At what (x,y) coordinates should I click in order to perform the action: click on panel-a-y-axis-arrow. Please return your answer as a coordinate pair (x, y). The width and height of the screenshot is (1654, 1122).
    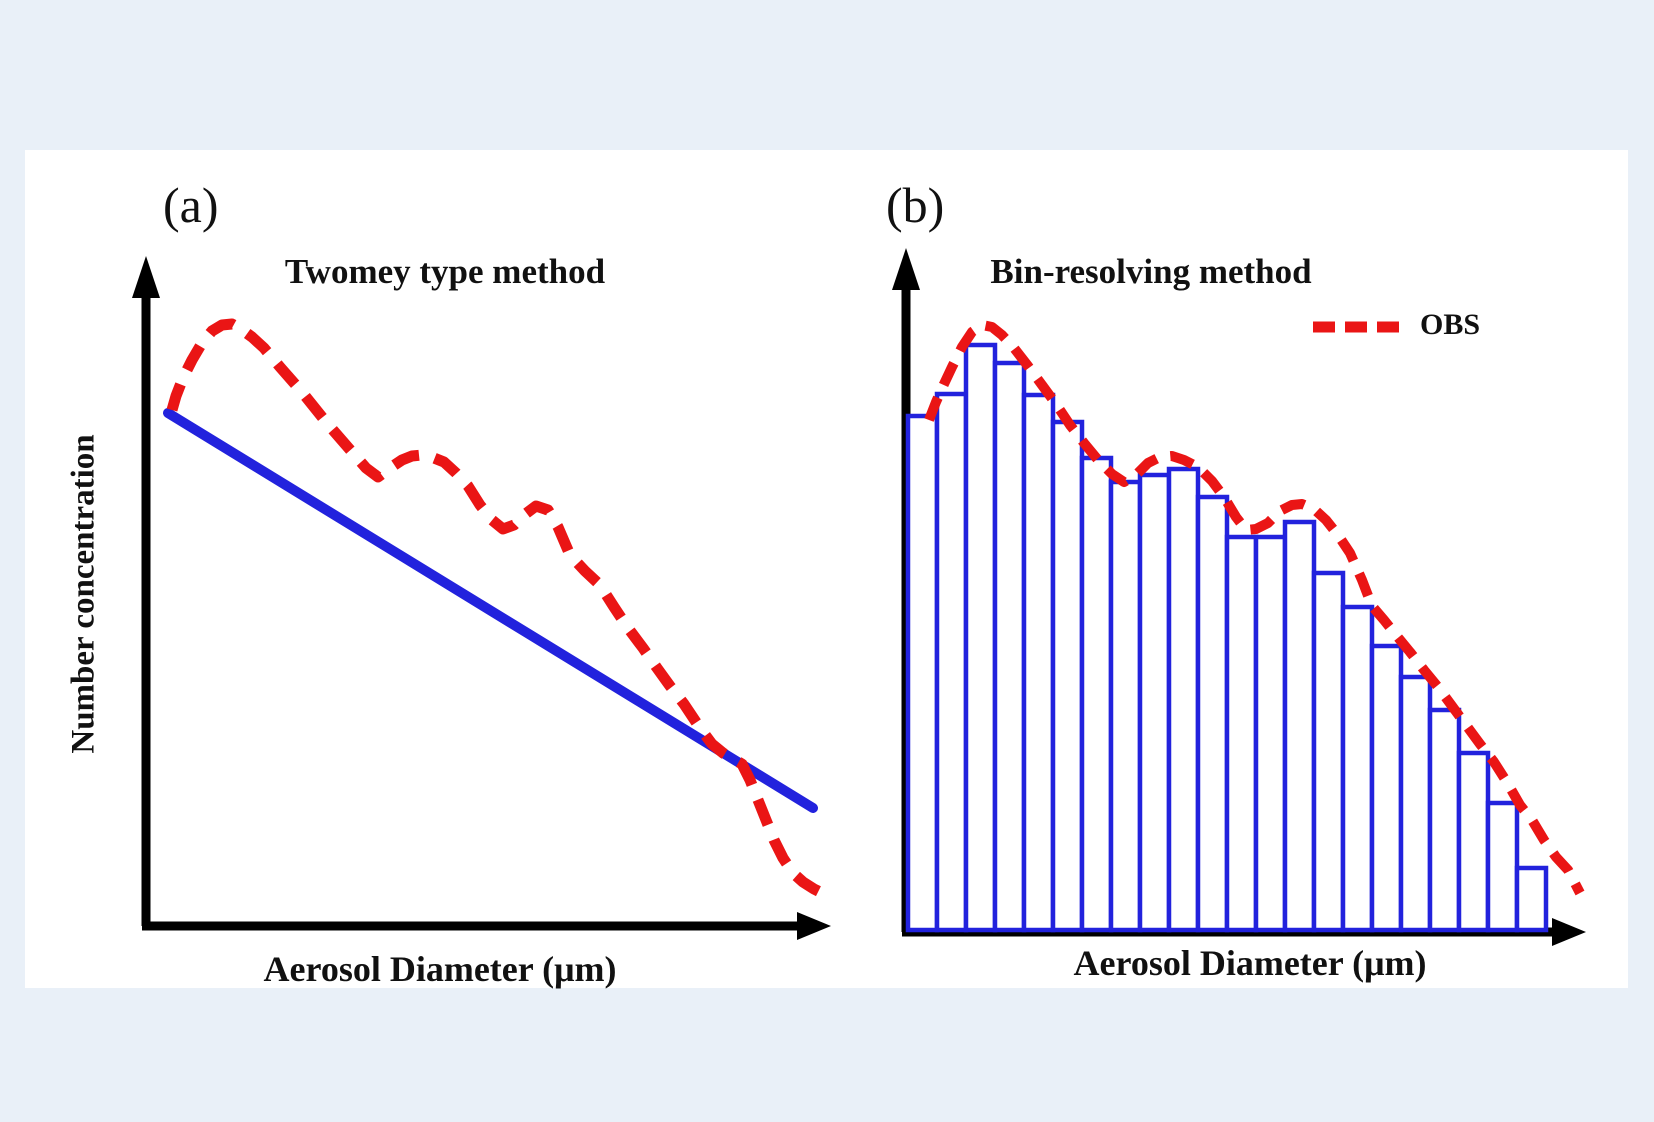
    Looking at the image, I should click on (146, 277).